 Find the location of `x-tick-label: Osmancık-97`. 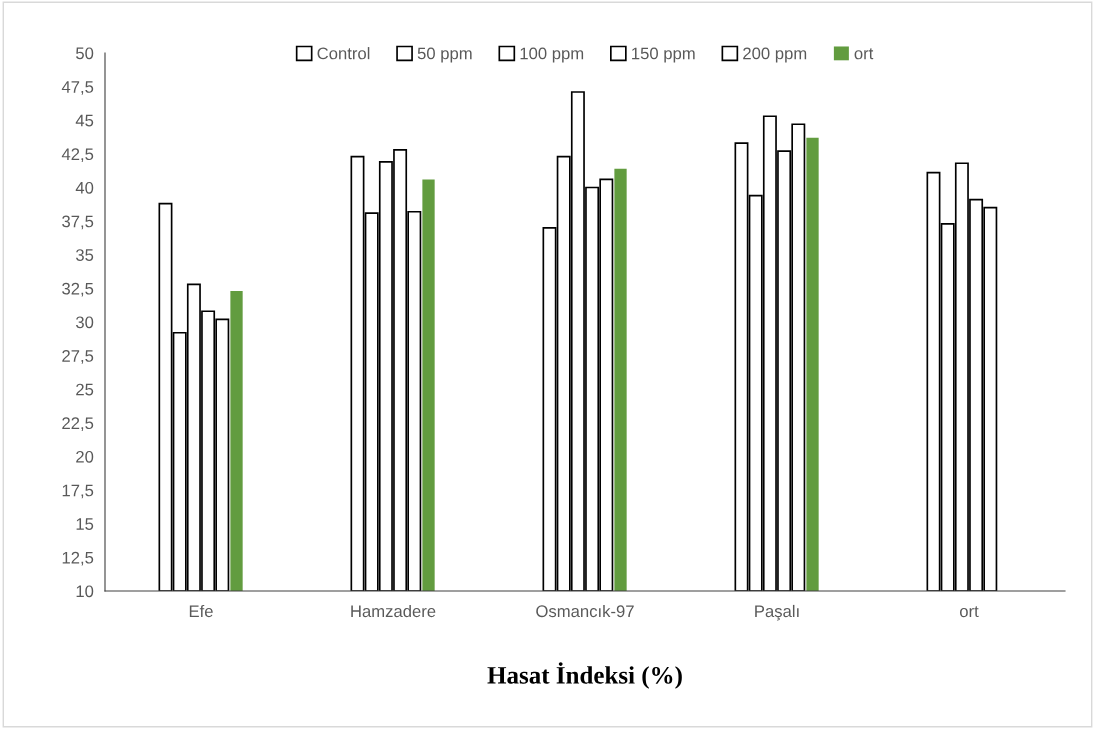

x-tick-label: Osmancık-97 is located at coordinates (585, 611).